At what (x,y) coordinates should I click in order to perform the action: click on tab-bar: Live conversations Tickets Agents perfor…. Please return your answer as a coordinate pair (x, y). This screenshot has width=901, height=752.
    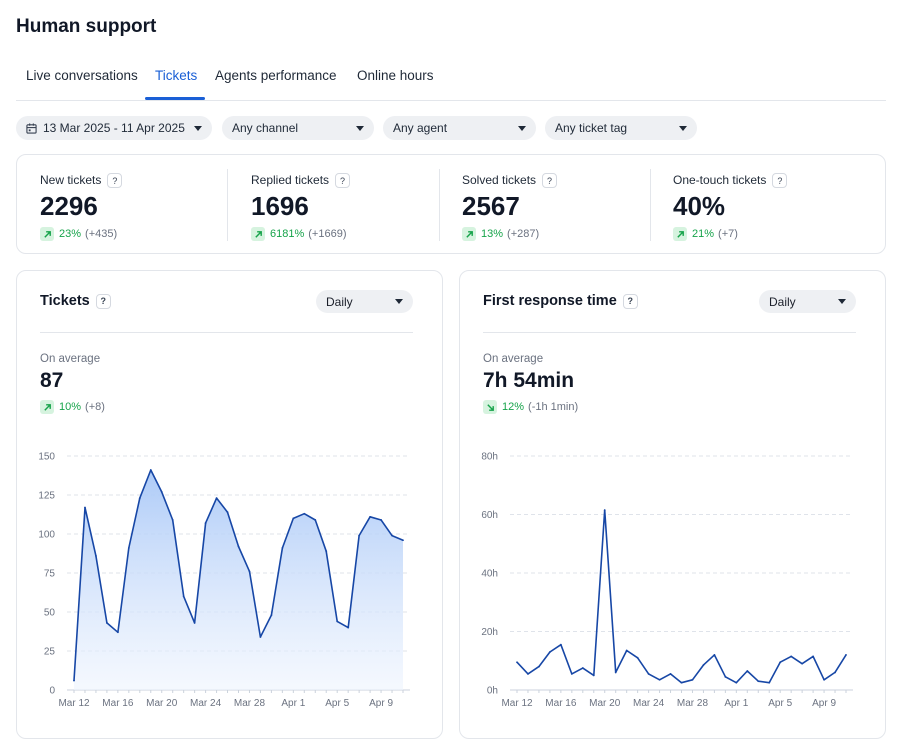
    Looking at the image, I should click on (451, 79).